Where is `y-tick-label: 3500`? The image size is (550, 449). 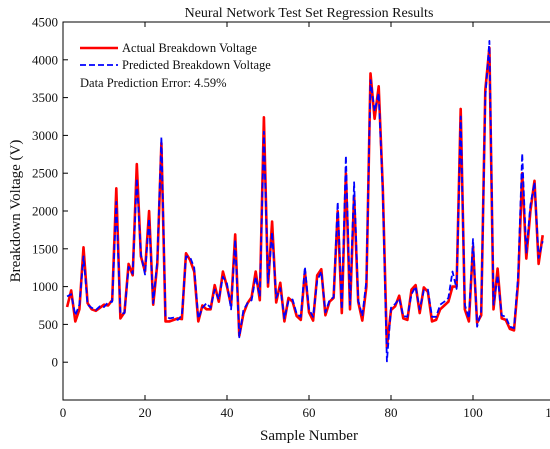
y-tick-label: 3500 is located at coordinates (45, 97).